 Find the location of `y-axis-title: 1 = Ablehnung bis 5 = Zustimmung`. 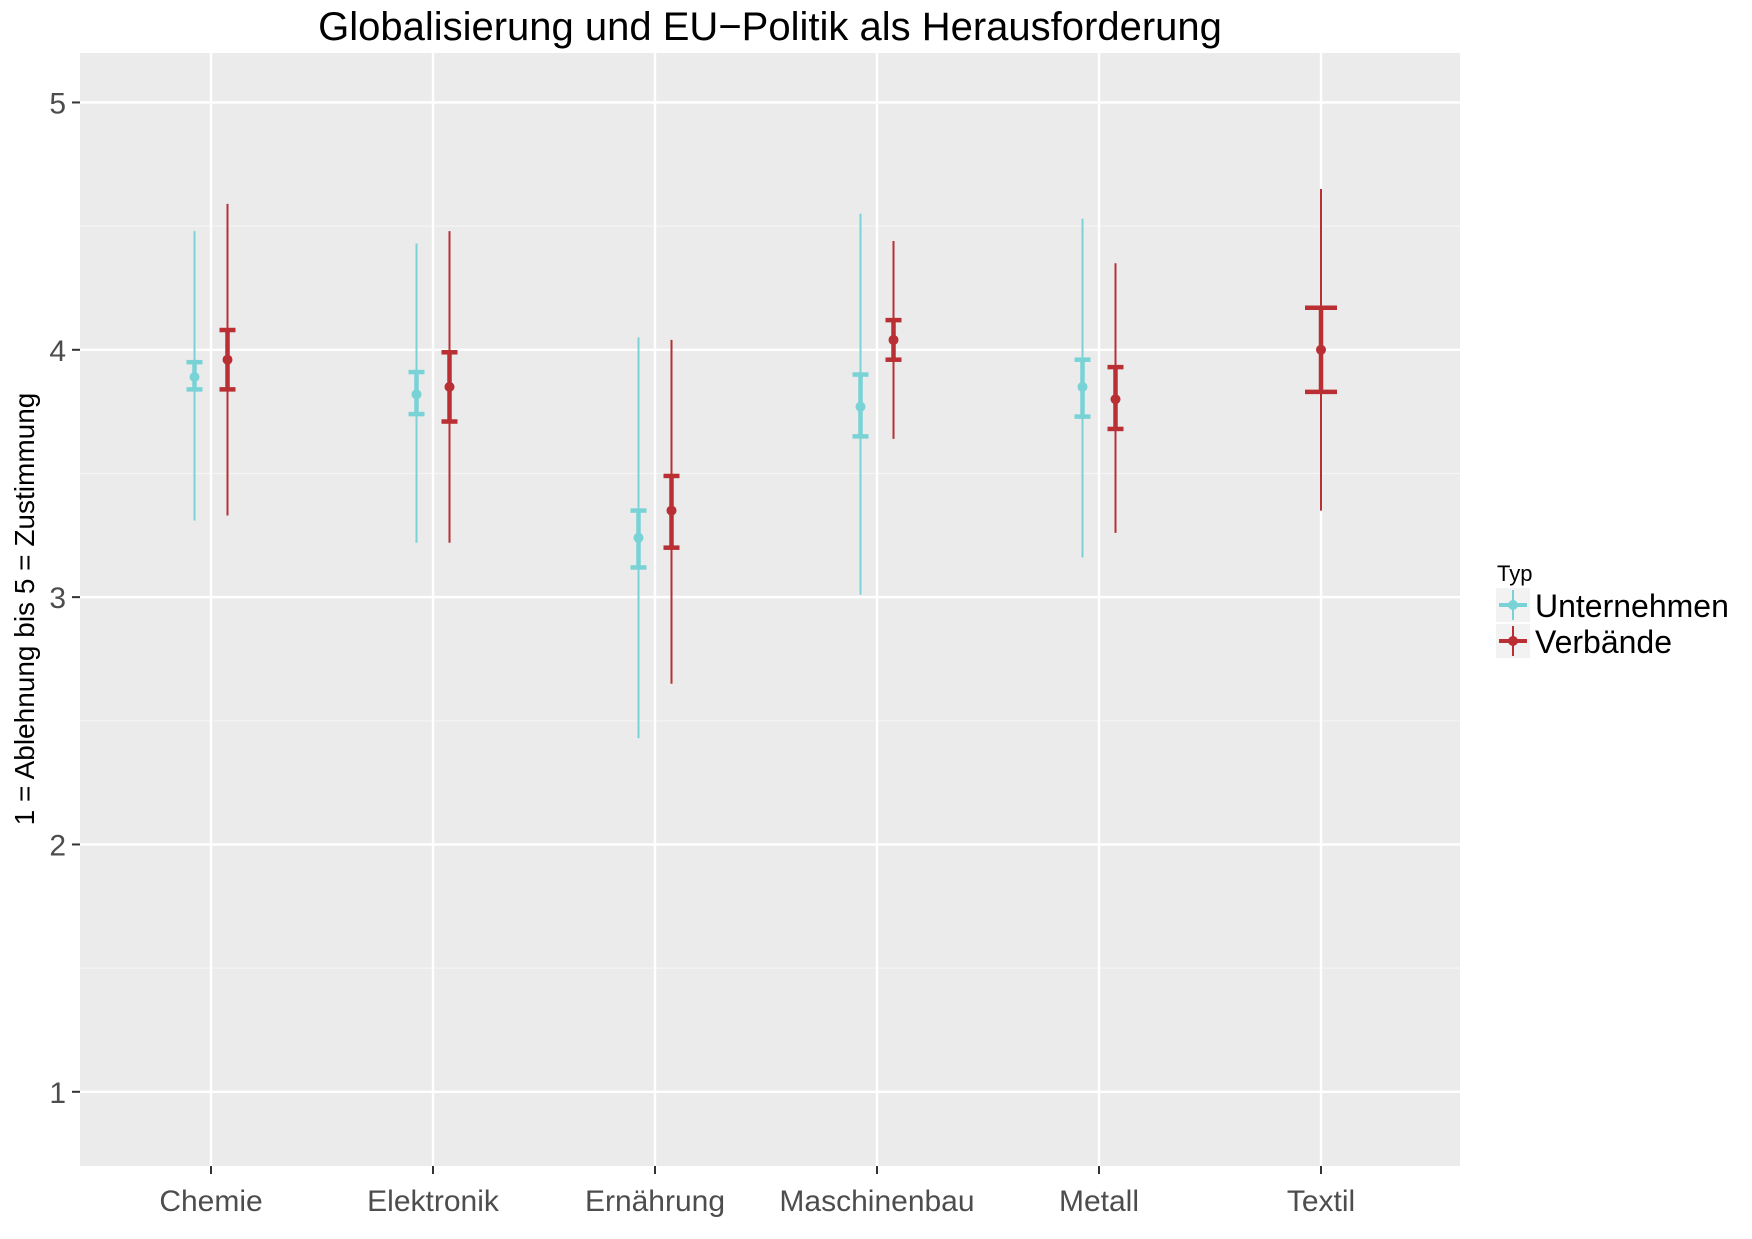

y-axis-title: 1 = Ablehnung bis 5 = Zustimmung is located at coordinates (24, 609).